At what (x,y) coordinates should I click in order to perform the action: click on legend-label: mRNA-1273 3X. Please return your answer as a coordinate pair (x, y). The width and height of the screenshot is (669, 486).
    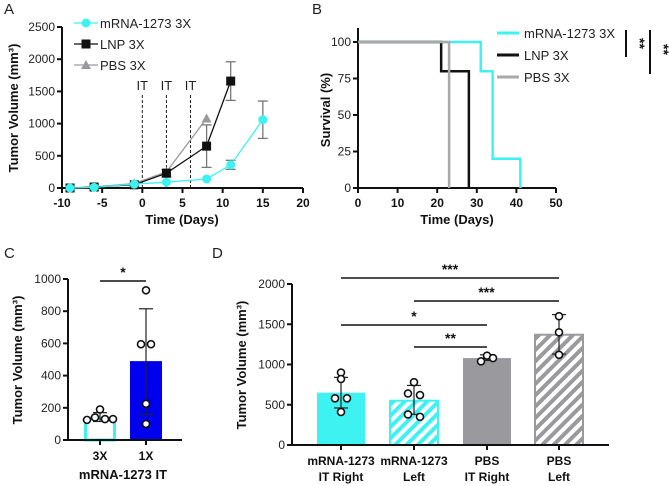
    Looking at the image, I should click on (569, 33).